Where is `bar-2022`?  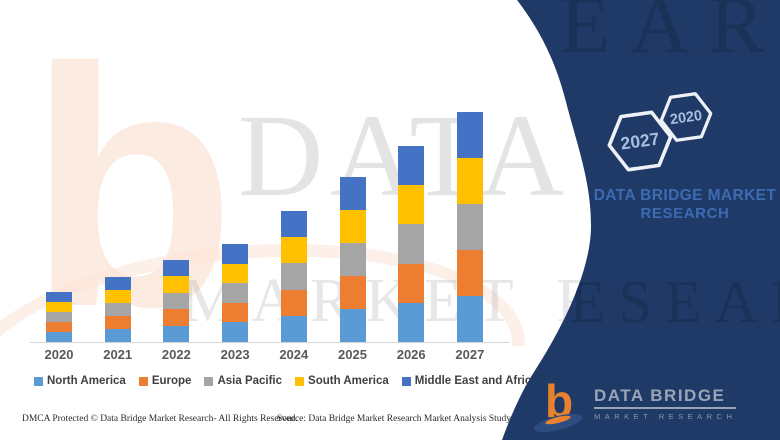 bar-2022 is located at coordinates (176, 301).